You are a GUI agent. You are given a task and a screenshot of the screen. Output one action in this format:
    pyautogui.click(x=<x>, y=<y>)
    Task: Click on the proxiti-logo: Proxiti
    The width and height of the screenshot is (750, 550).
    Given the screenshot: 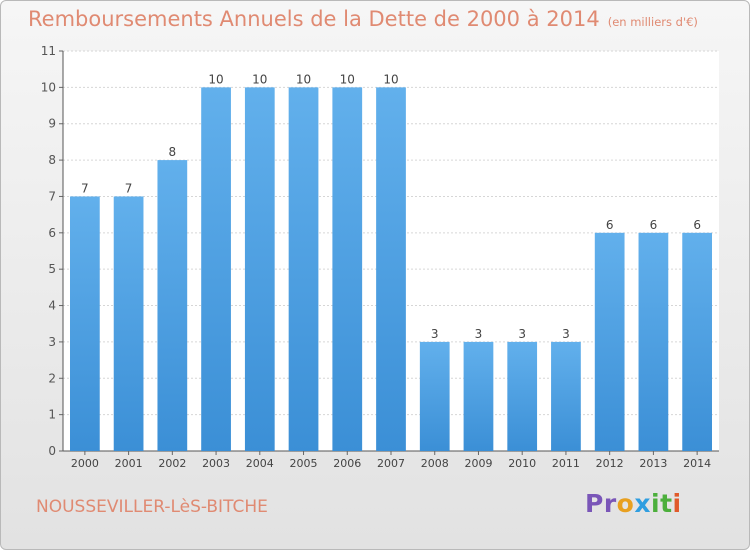 What is the action you would take?
    pyautogui.click(x=633, y=503)
    